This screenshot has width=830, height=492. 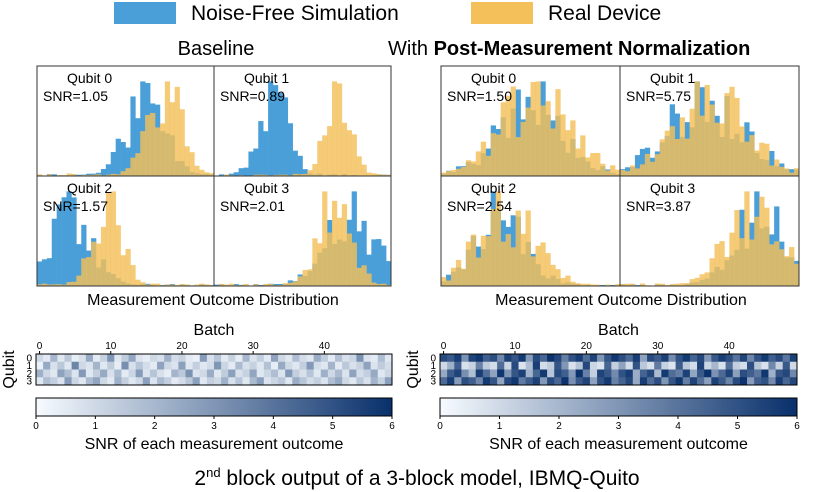 What do you see at coordinates (797, 426) in the screenshot?
I see `colorbar-tick-label: 6` at bounding box center [797, 426].